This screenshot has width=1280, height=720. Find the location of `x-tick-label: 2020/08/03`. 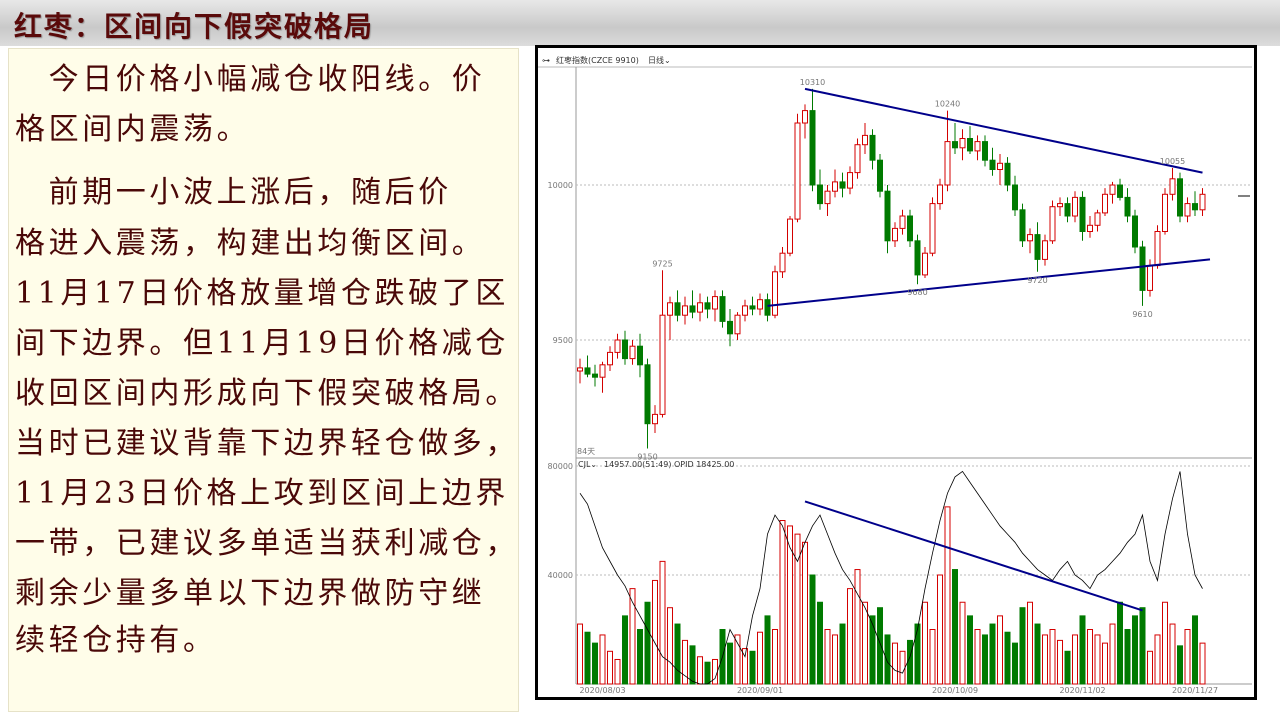

x-tick-label: 2020/08/03 is located at coordinates (602, 690).